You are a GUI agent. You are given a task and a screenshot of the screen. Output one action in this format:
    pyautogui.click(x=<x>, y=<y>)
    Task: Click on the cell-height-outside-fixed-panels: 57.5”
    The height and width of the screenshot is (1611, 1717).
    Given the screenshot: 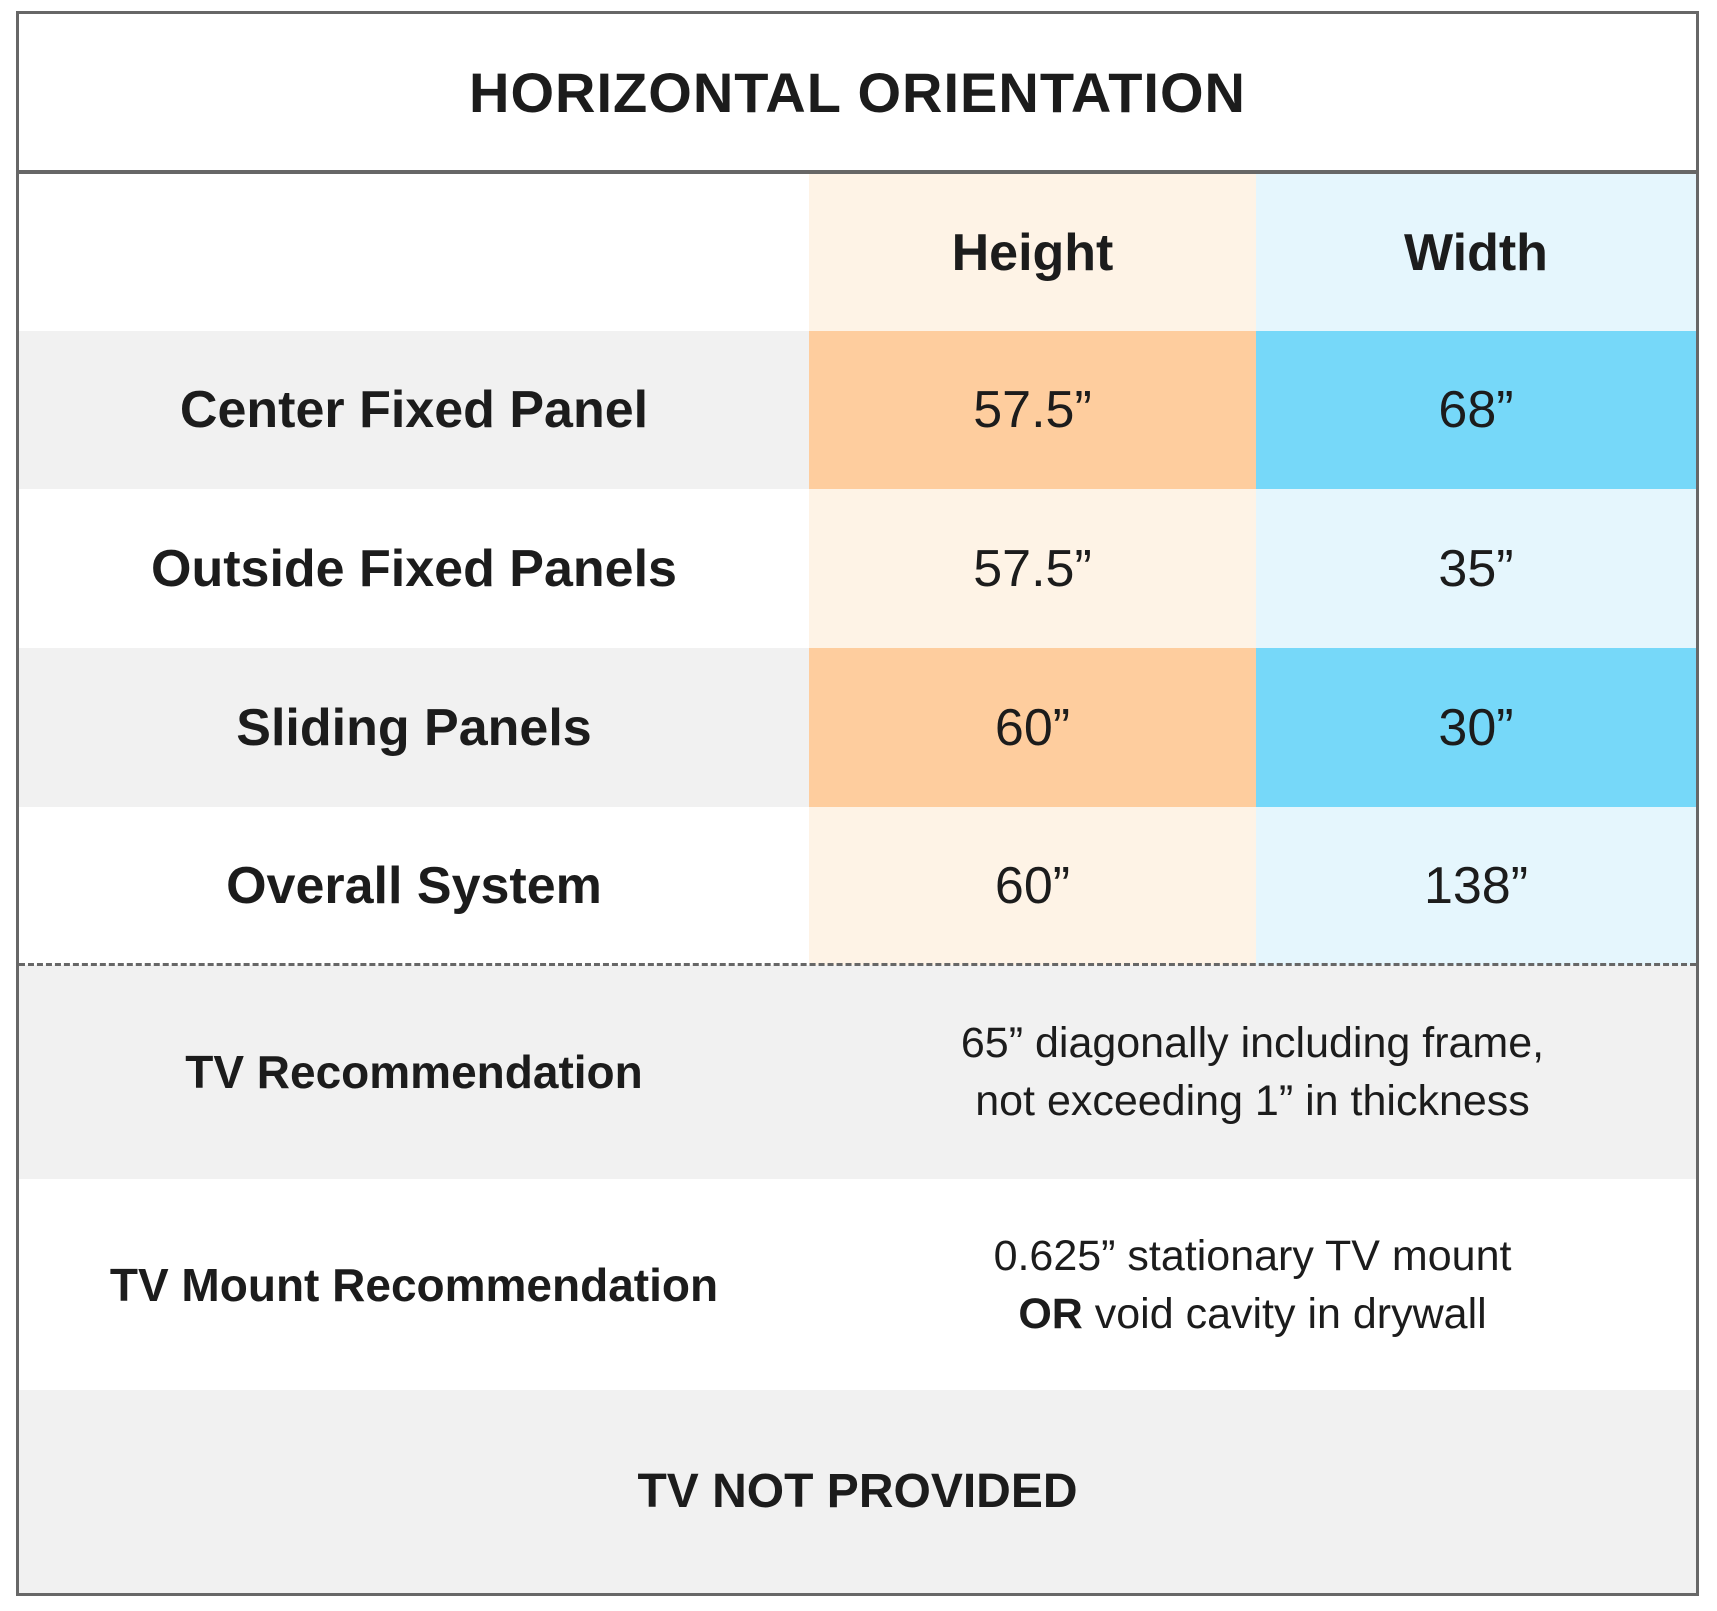 What is the action you would take?
    pyautogui.click(x=1032, y=568)
    